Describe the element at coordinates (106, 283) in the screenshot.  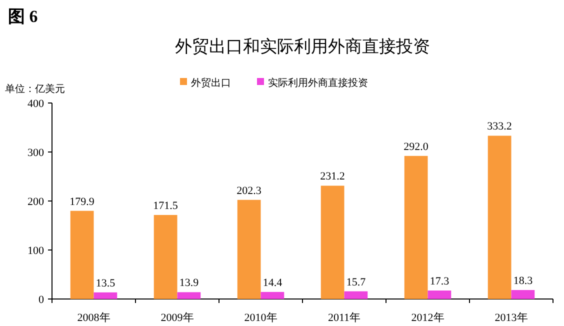
I see `data-label: 13.5` at that location.